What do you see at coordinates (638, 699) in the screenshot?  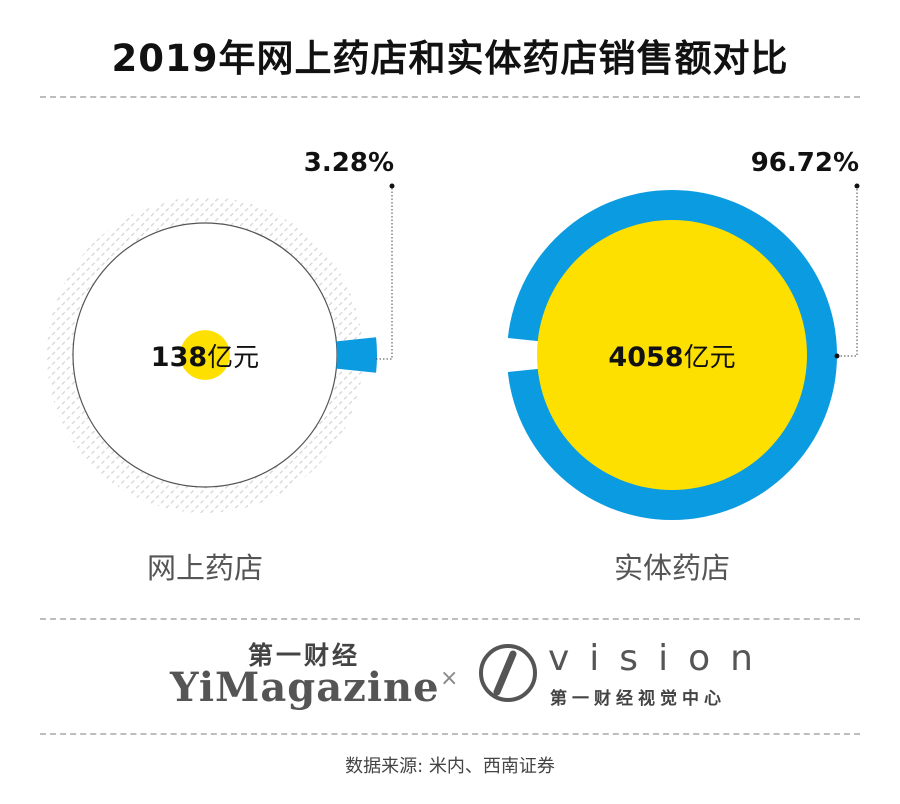 I see `vision-logo-subtitle: 第一财经视觉中心` at bounding box center [638, 699].